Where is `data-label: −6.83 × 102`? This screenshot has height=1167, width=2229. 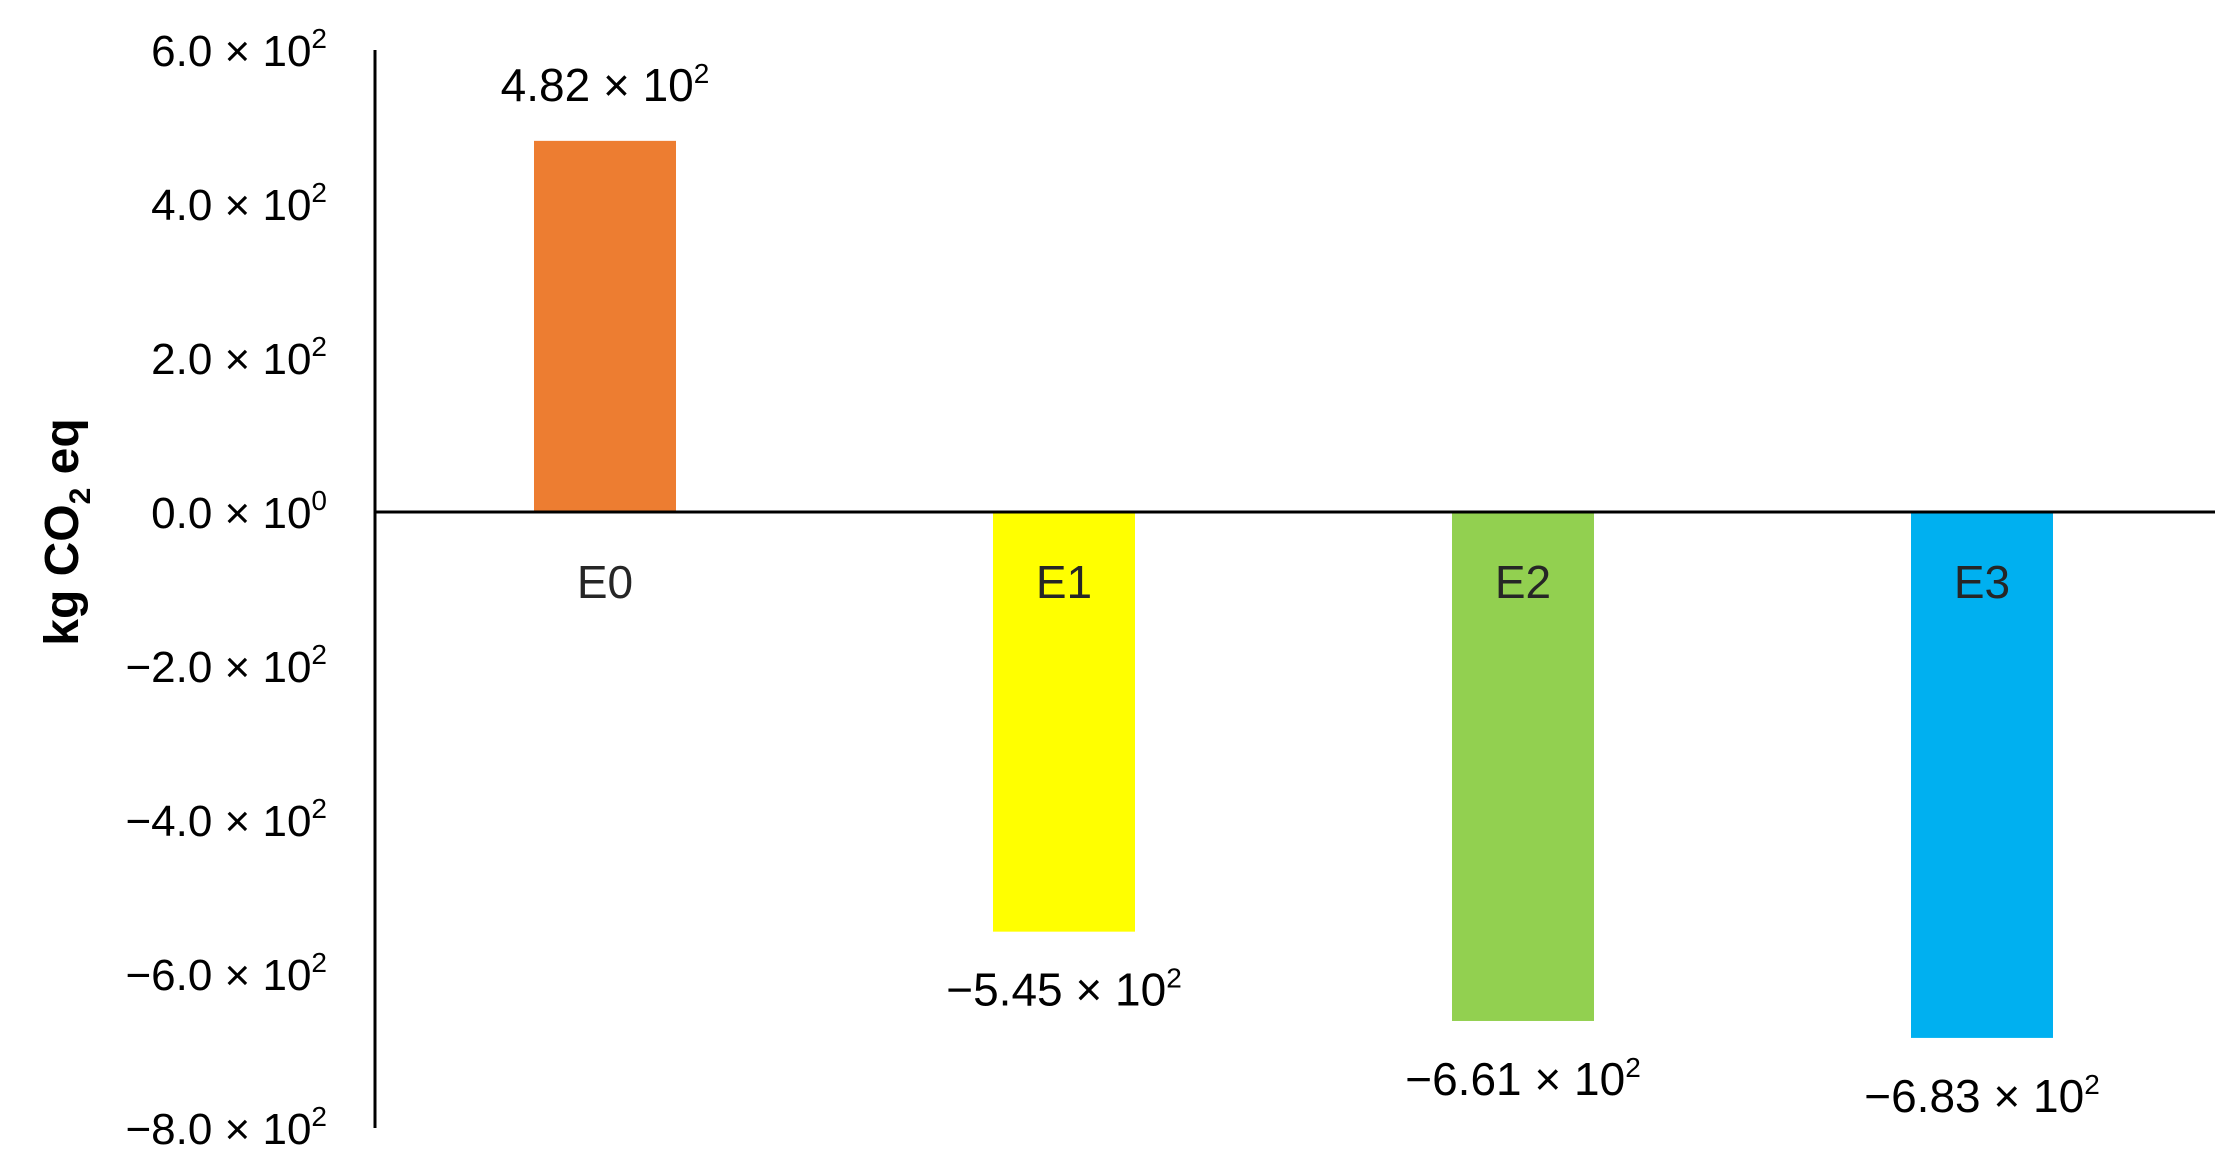 data-label: −6.83 × 102 is located at coordinates (1982, 1095).